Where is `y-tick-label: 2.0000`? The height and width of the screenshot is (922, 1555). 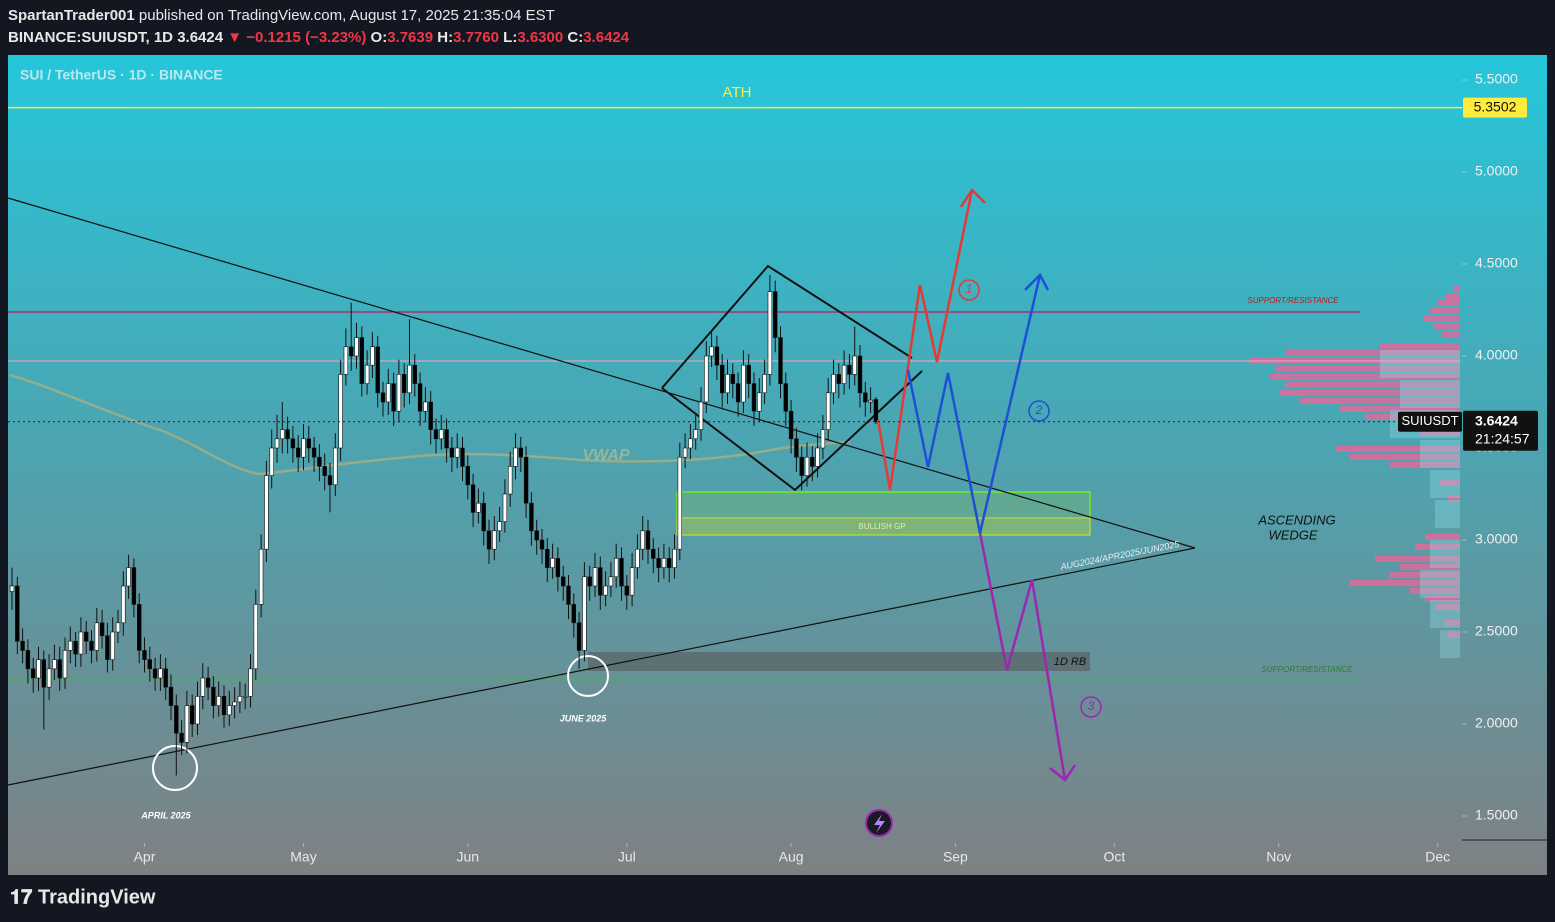 y-tick-label: 2.0000 is located at coordinates (1496, 723).